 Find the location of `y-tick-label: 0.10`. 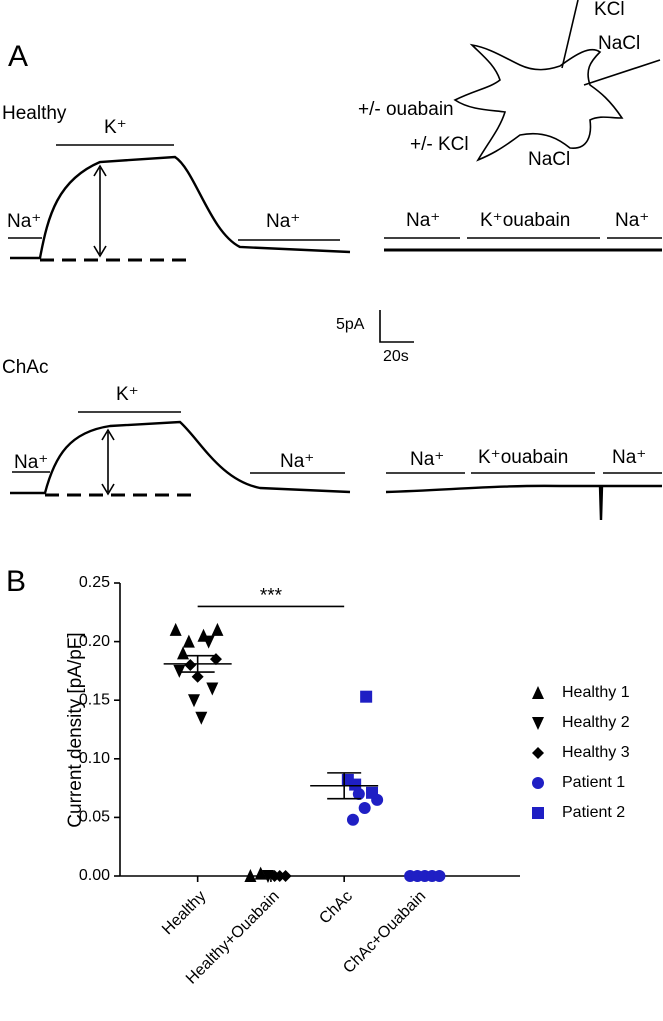

y-tick-label: 0.10 is located at coordinates (94, 758).